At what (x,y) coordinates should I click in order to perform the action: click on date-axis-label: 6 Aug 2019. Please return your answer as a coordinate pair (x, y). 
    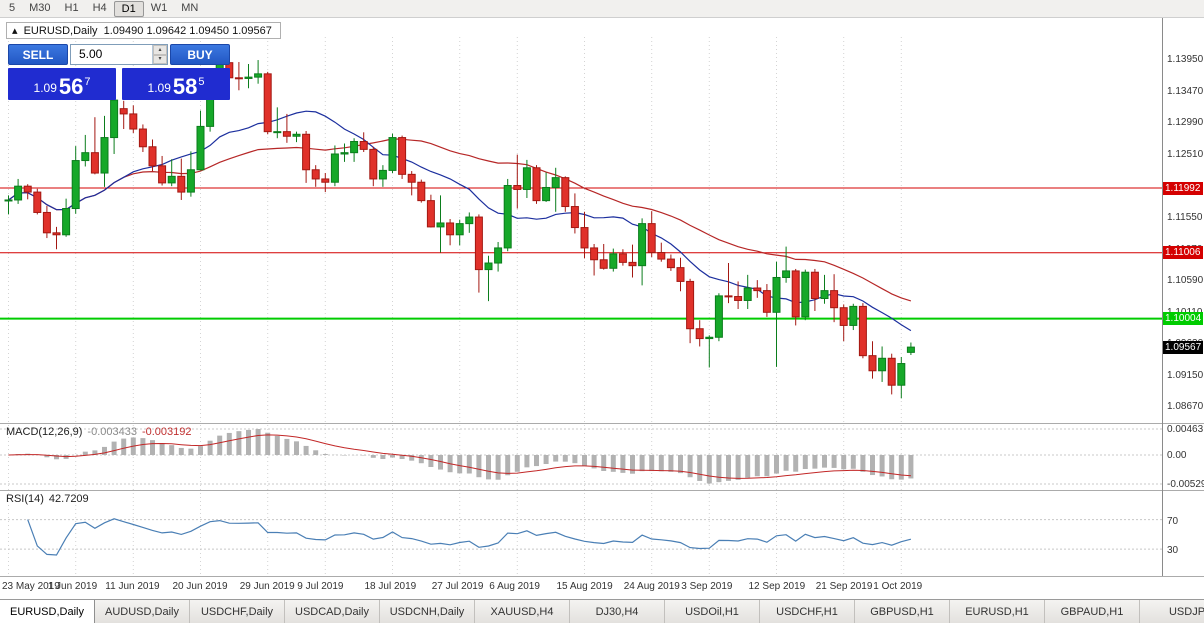
    Looking at the image, I should click on (514, 586).